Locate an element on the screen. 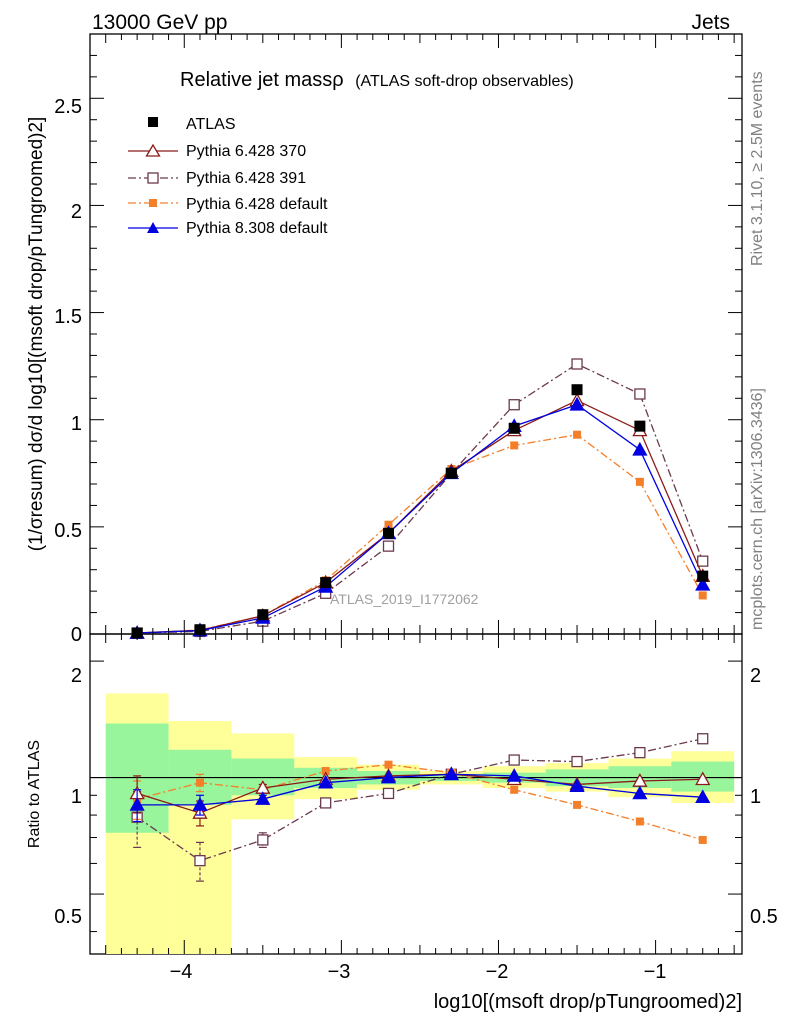  legend-entry-pythia6-391: Pythia 6.428 391 is located at coordinates (217, 178).